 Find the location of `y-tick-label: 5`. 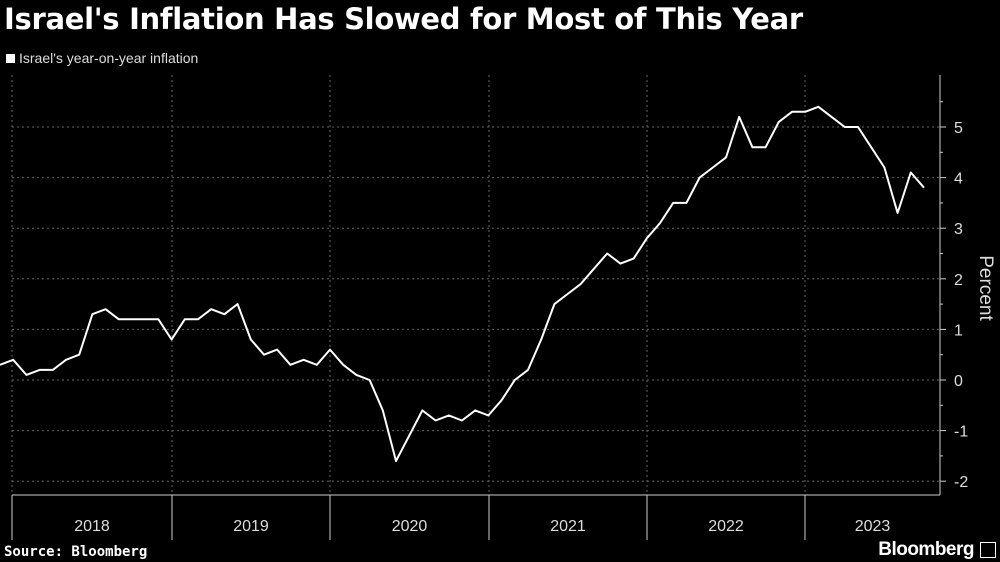

y-tick-label: 5 is located at coordinates (958, 128).